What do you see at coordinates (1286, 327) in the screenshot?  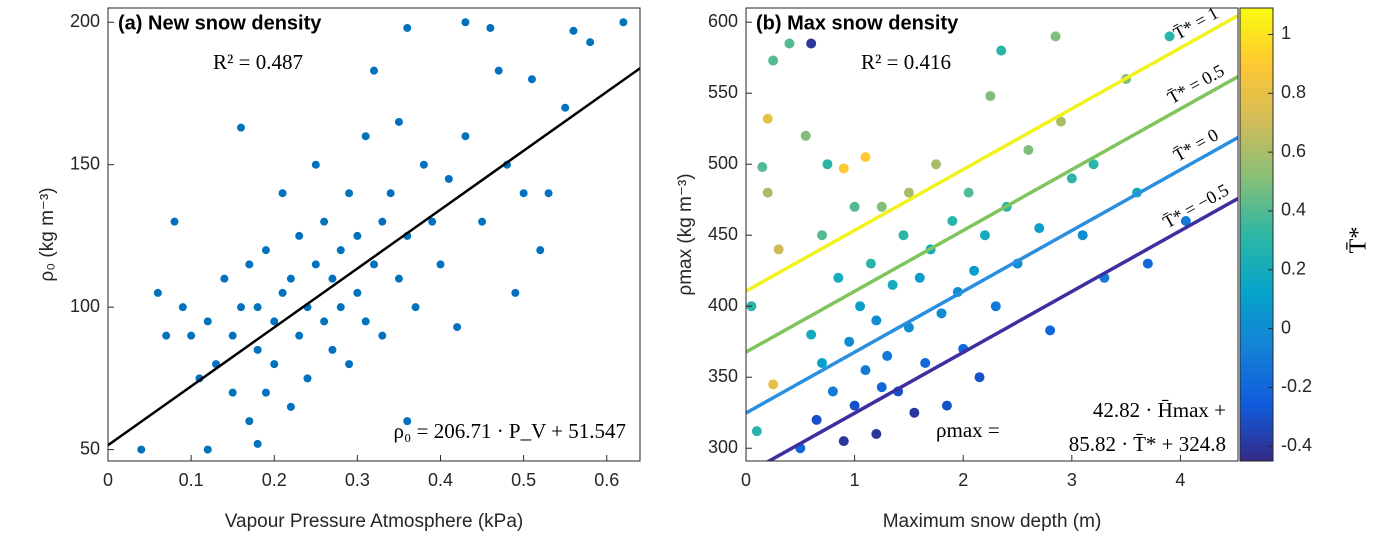 I see `colorbar-tick-label: 0` at bounding box center [1286, 327].